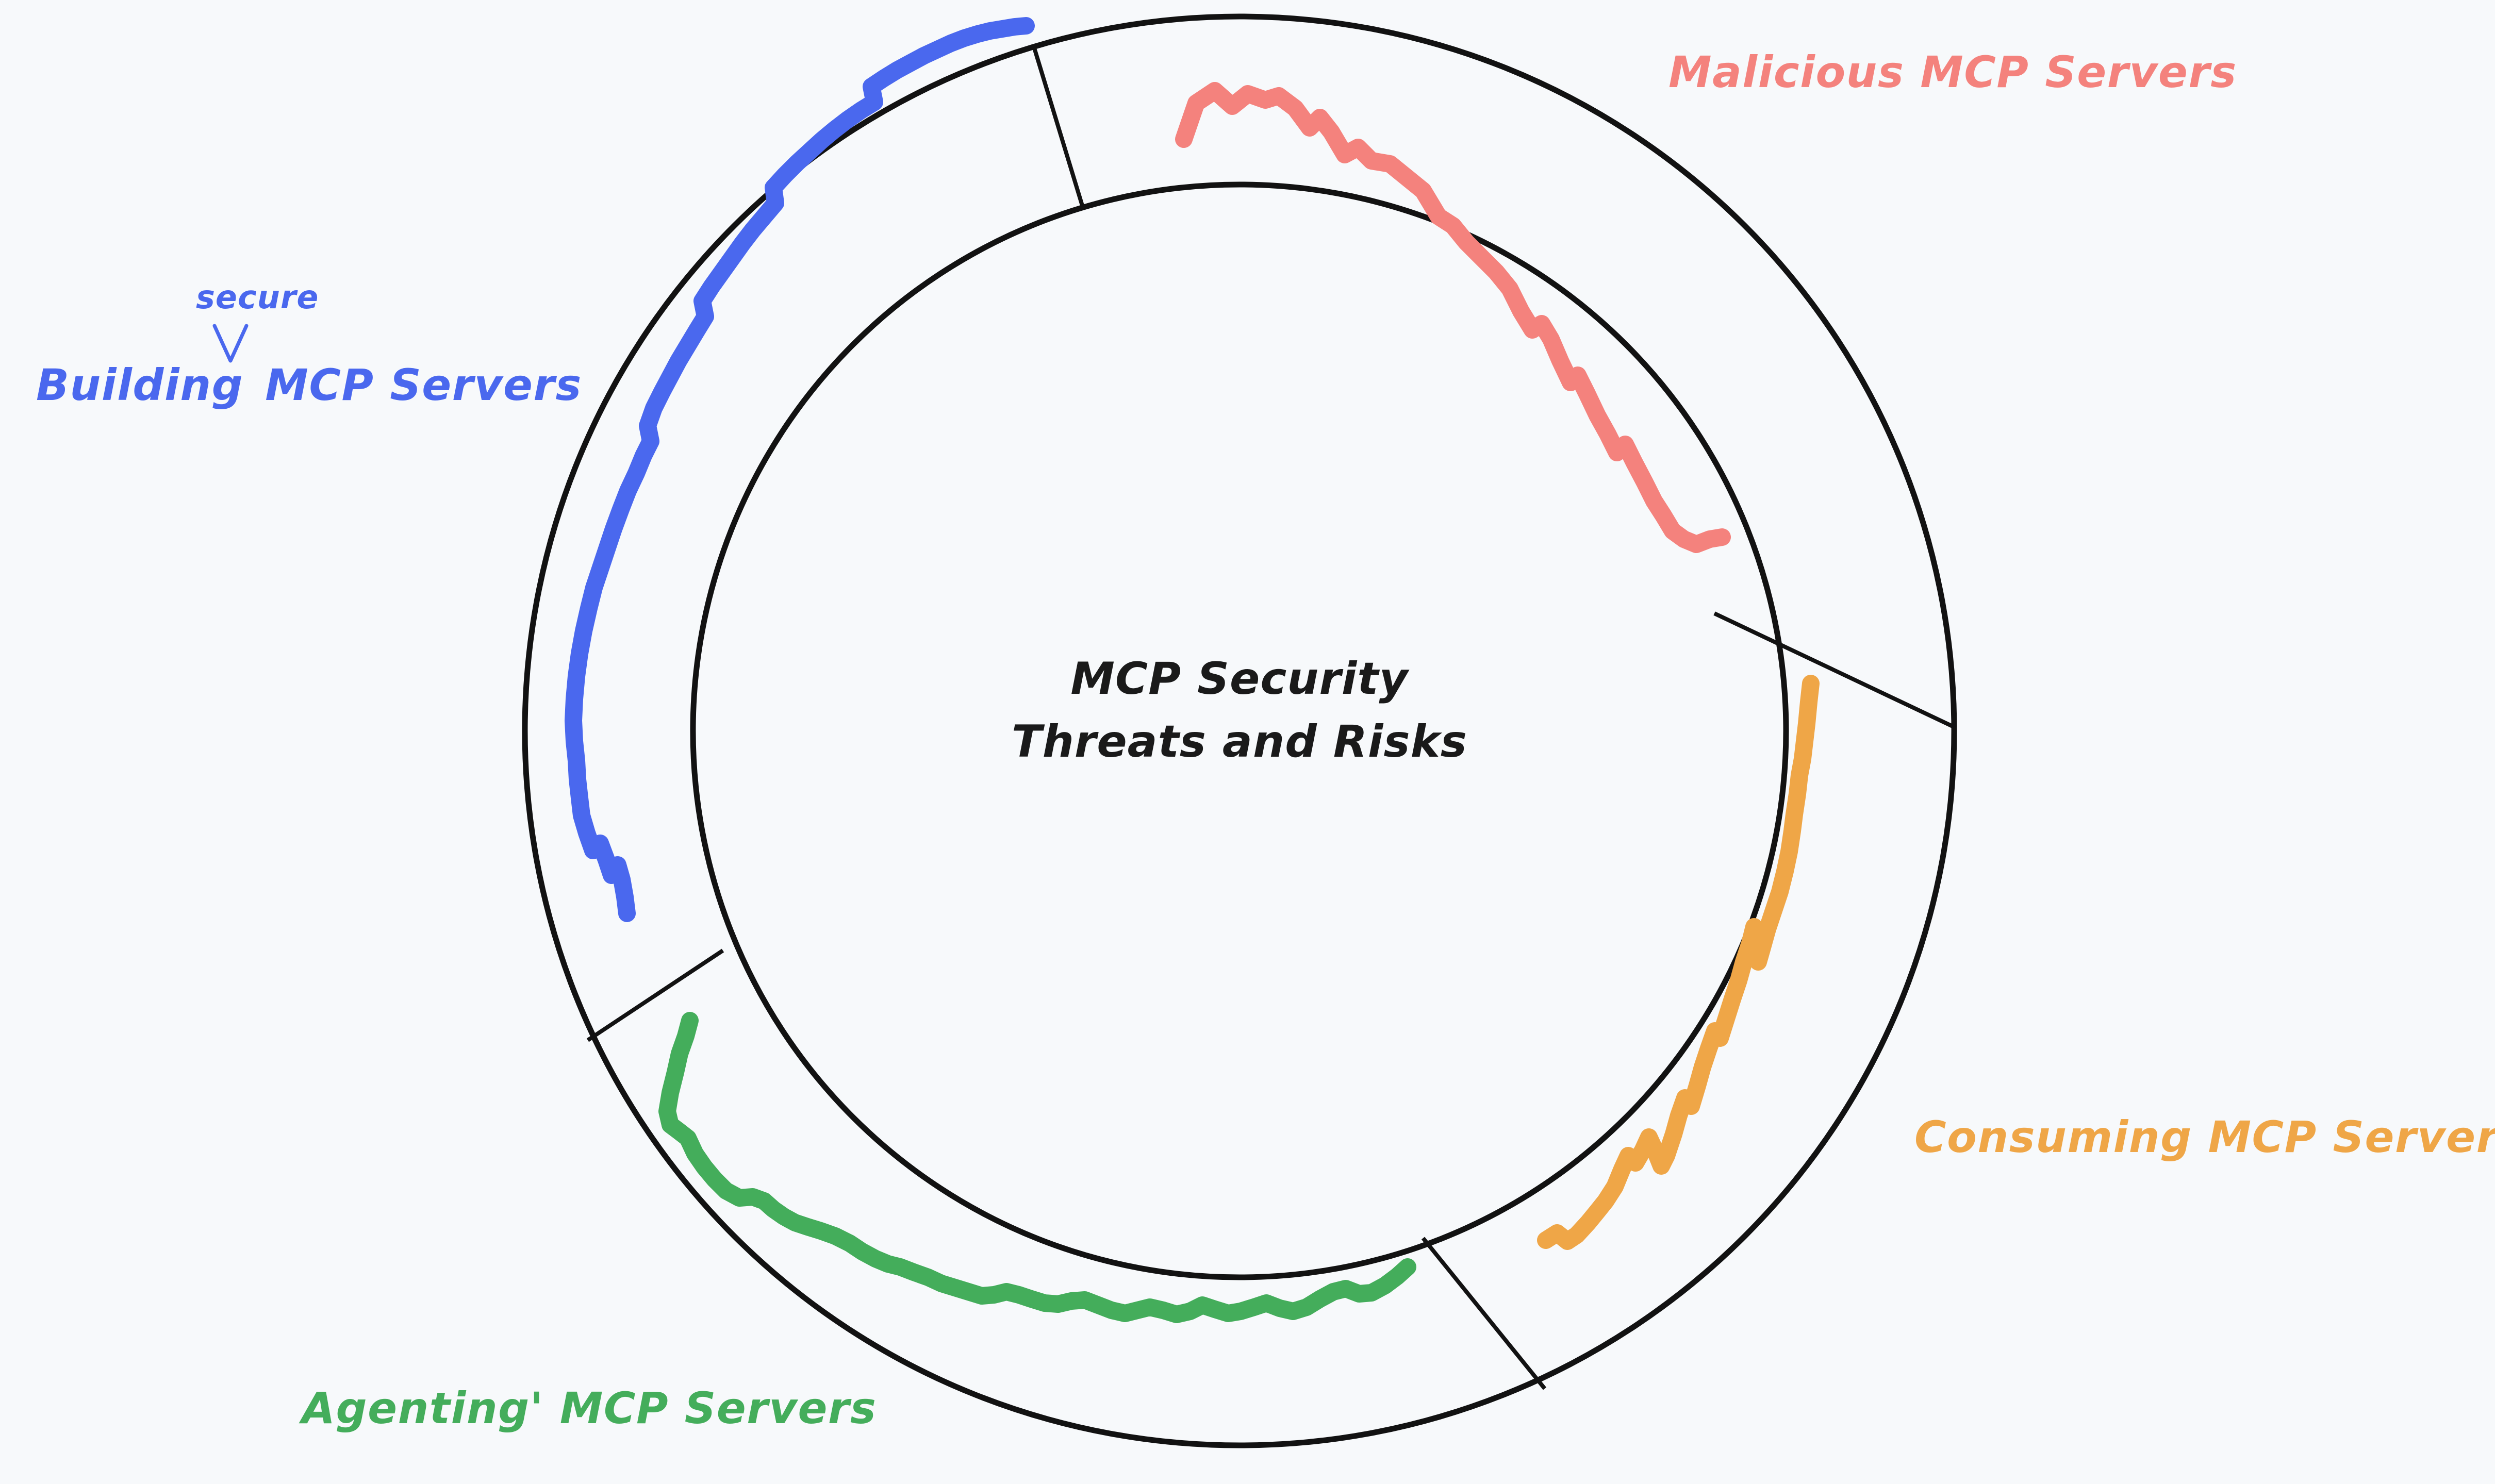  Describe the element at coordinates (800, 469) in the screenshot. I see `building-sparkline` at that location.